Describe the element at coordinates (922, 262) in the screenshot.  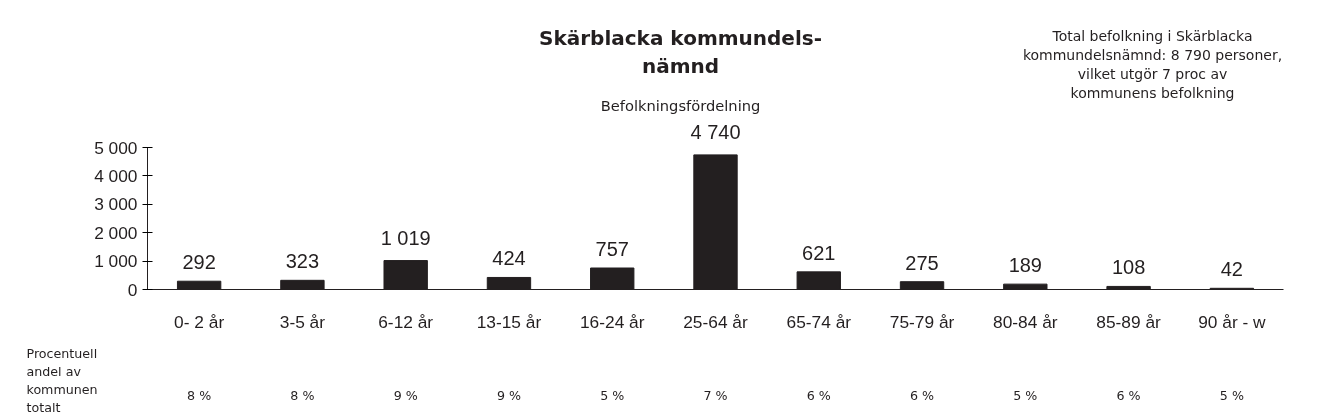
I see `data-label: 275` at that location.